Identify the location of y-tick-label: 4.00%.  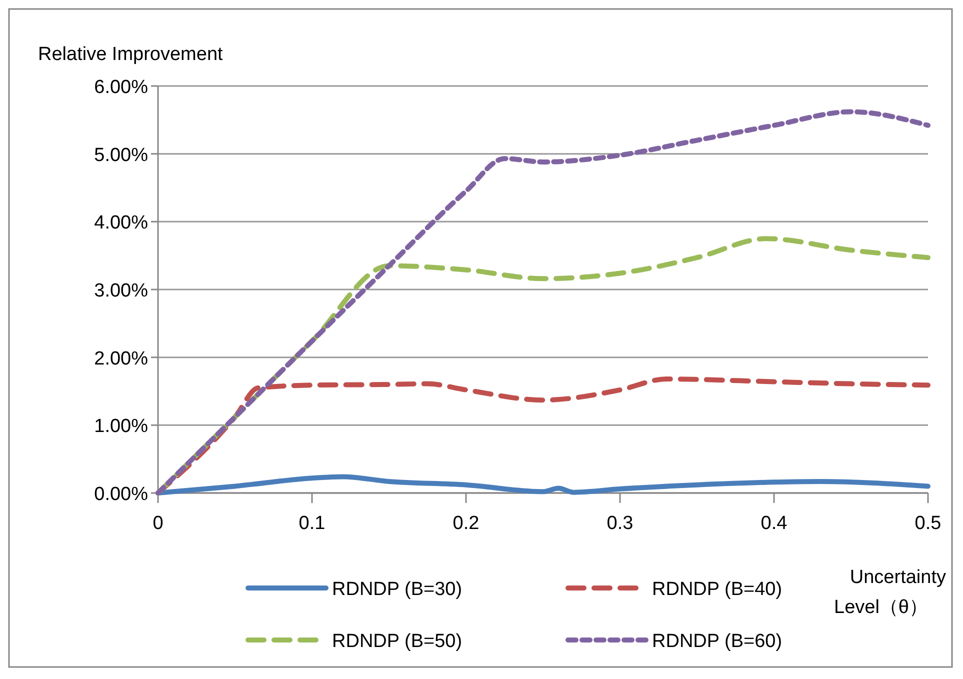
(121, 223).